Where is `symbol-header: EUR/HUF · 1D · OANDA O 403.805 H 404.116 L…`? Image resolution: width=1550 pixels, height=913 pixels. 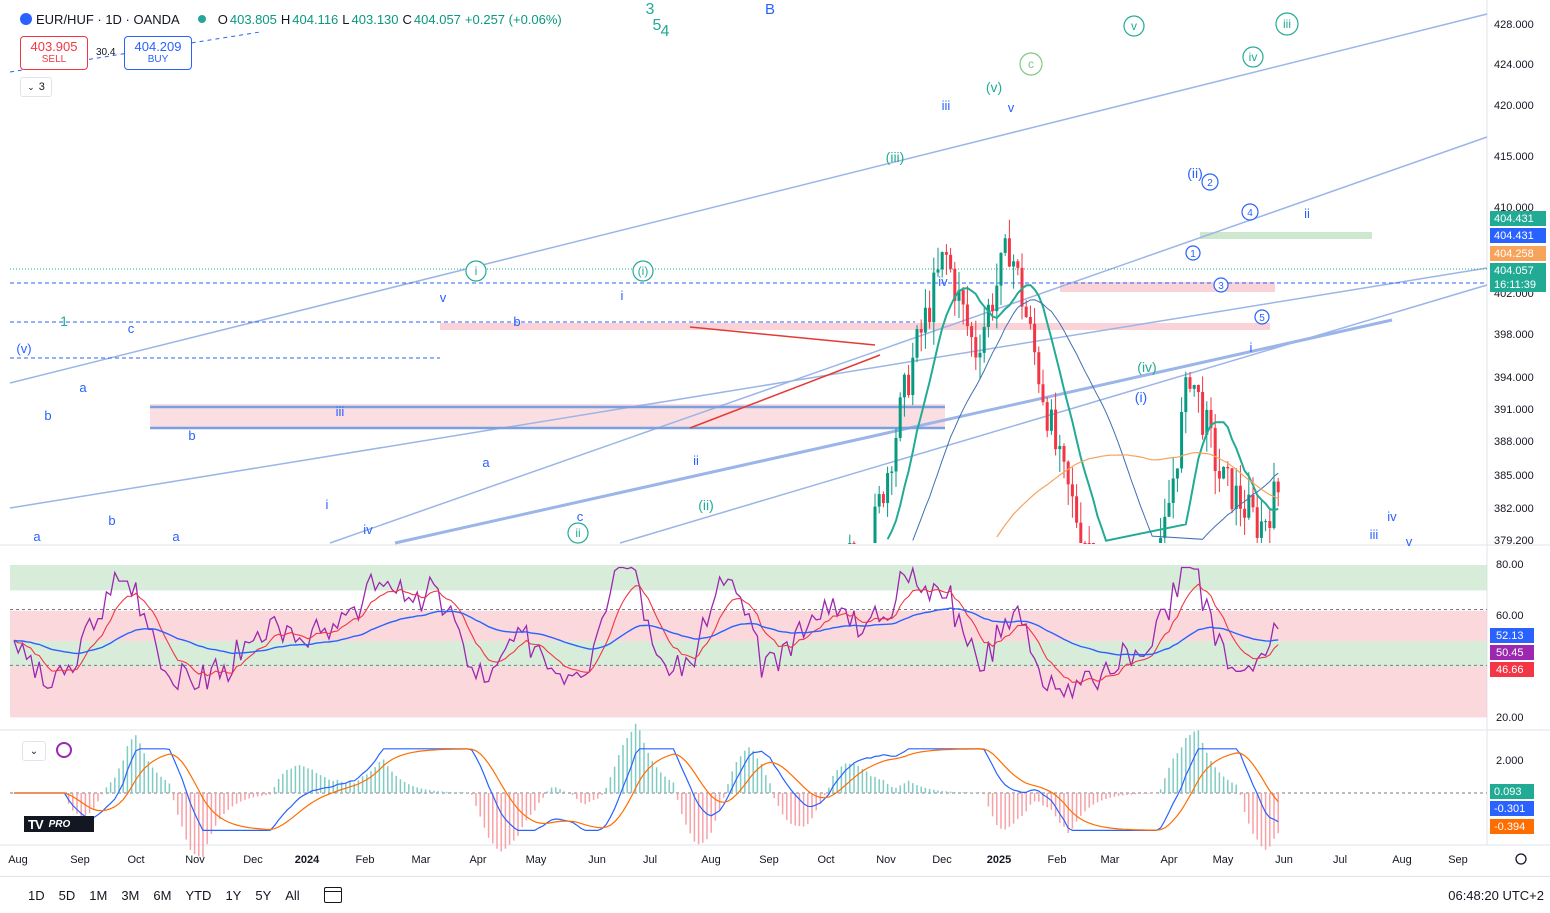
symbol-header: EUR/HUF · 1D · OANDA O 403.805 H 404.116 L… is located at coordinates (291, 19).